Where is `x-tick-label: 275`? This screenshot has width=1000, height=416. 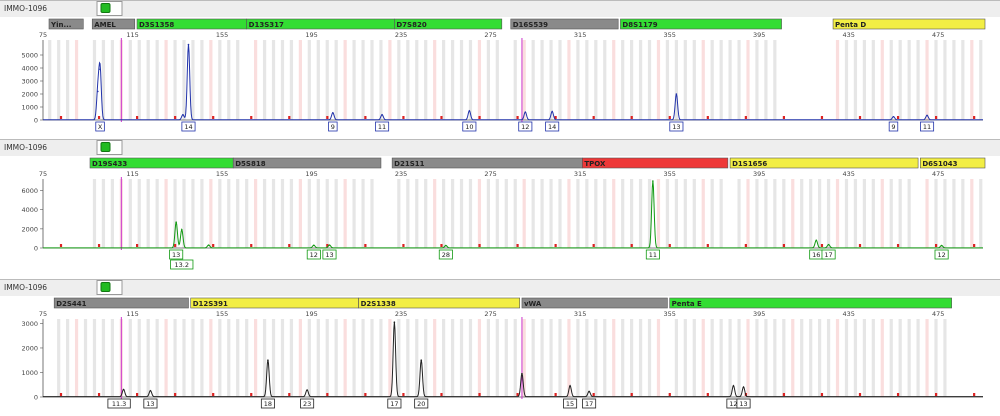 x-tick-label: 275 is located at coordinates (490, 35).